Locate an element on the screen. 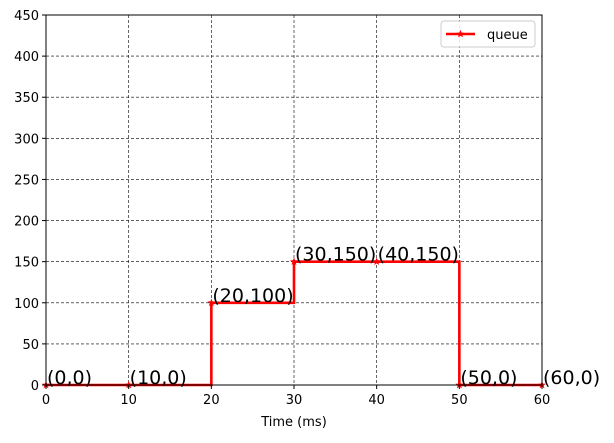 This screenshot has height=443, width=614. y-tick-label: 100 is located at coordinates (26, 304).